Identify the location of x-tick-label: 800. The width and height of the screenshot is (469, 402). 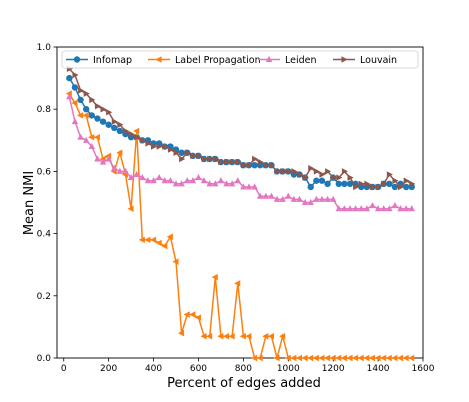
(243, 369).